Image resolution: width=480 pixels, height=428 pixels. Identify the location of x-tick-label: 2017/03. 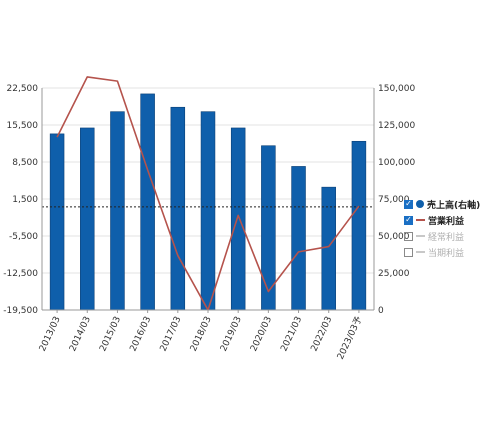
(171, 334).